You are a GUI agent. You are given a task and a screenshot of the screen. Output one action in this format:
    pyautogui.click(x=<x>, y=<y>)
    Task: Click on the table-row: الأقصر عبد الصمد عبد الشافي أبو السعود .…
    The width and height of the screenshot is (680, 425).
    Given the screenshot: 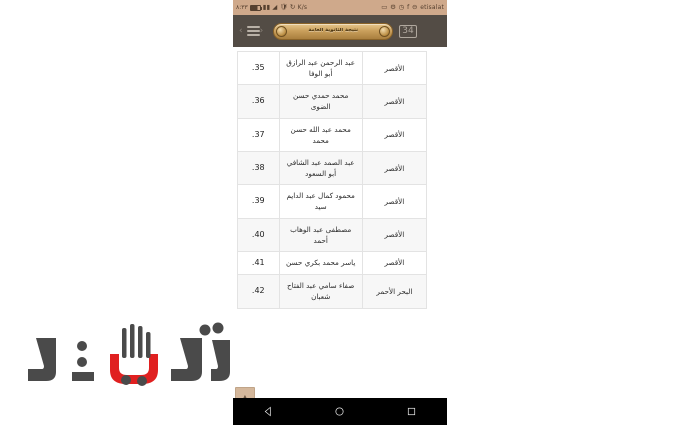 What is the action you would take?
    pyautogui.click(x=332, y=168)
    